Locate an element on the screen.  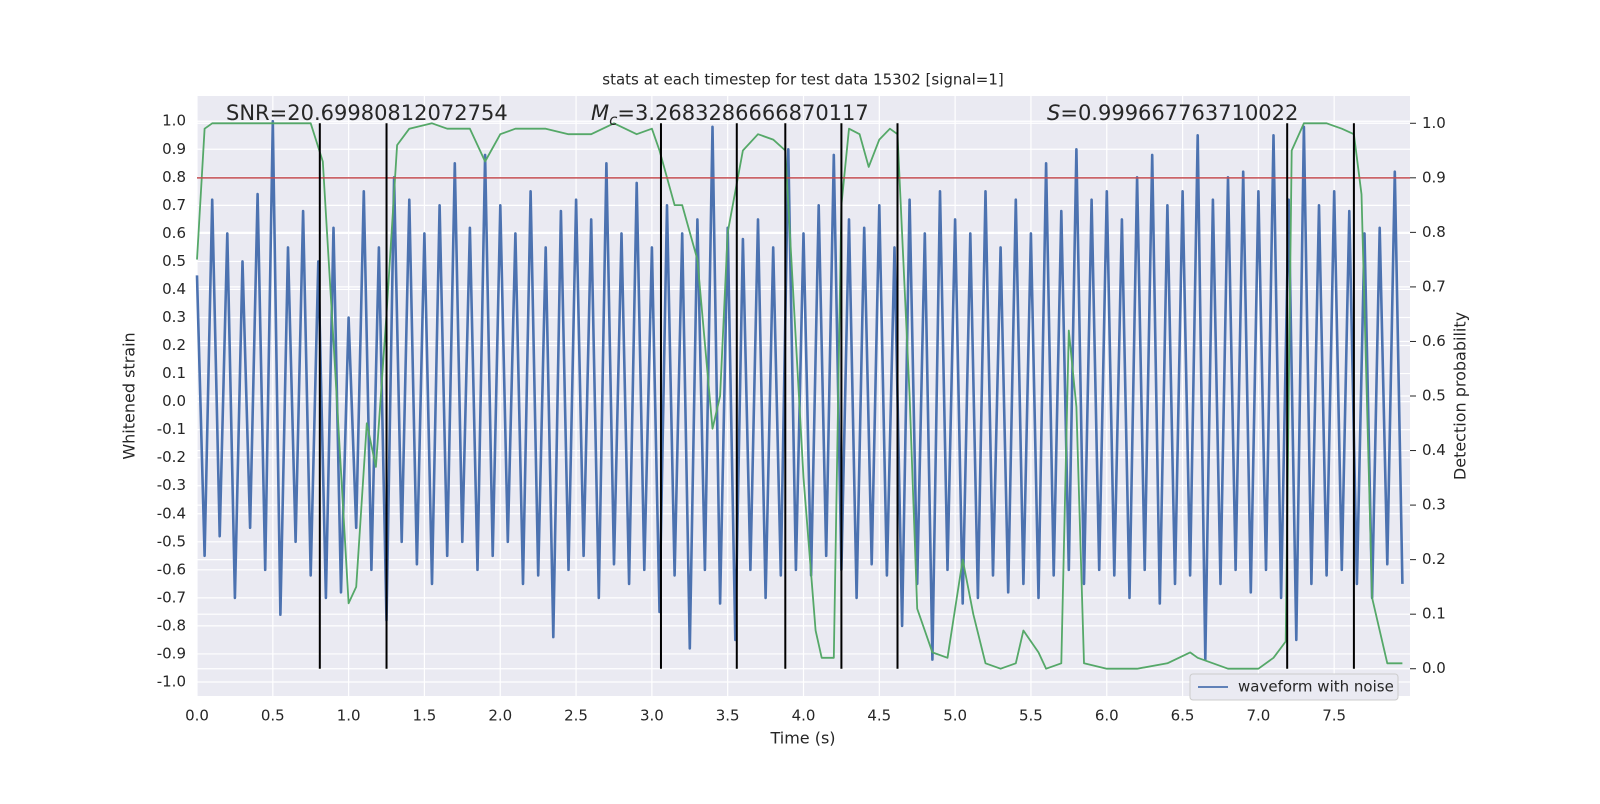
x-tick-label: 0.5 is located at coordinates (273, 716).